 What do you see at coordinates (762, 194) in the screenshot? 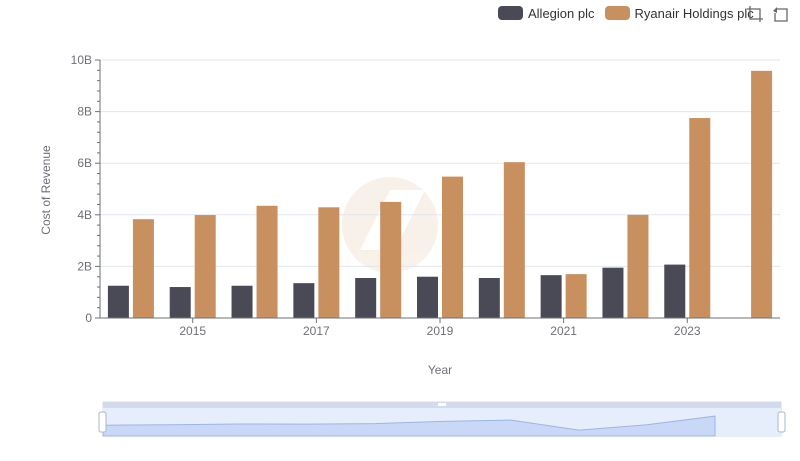
I see `bar-ryanair-2024` at bounding box center [762, 194].